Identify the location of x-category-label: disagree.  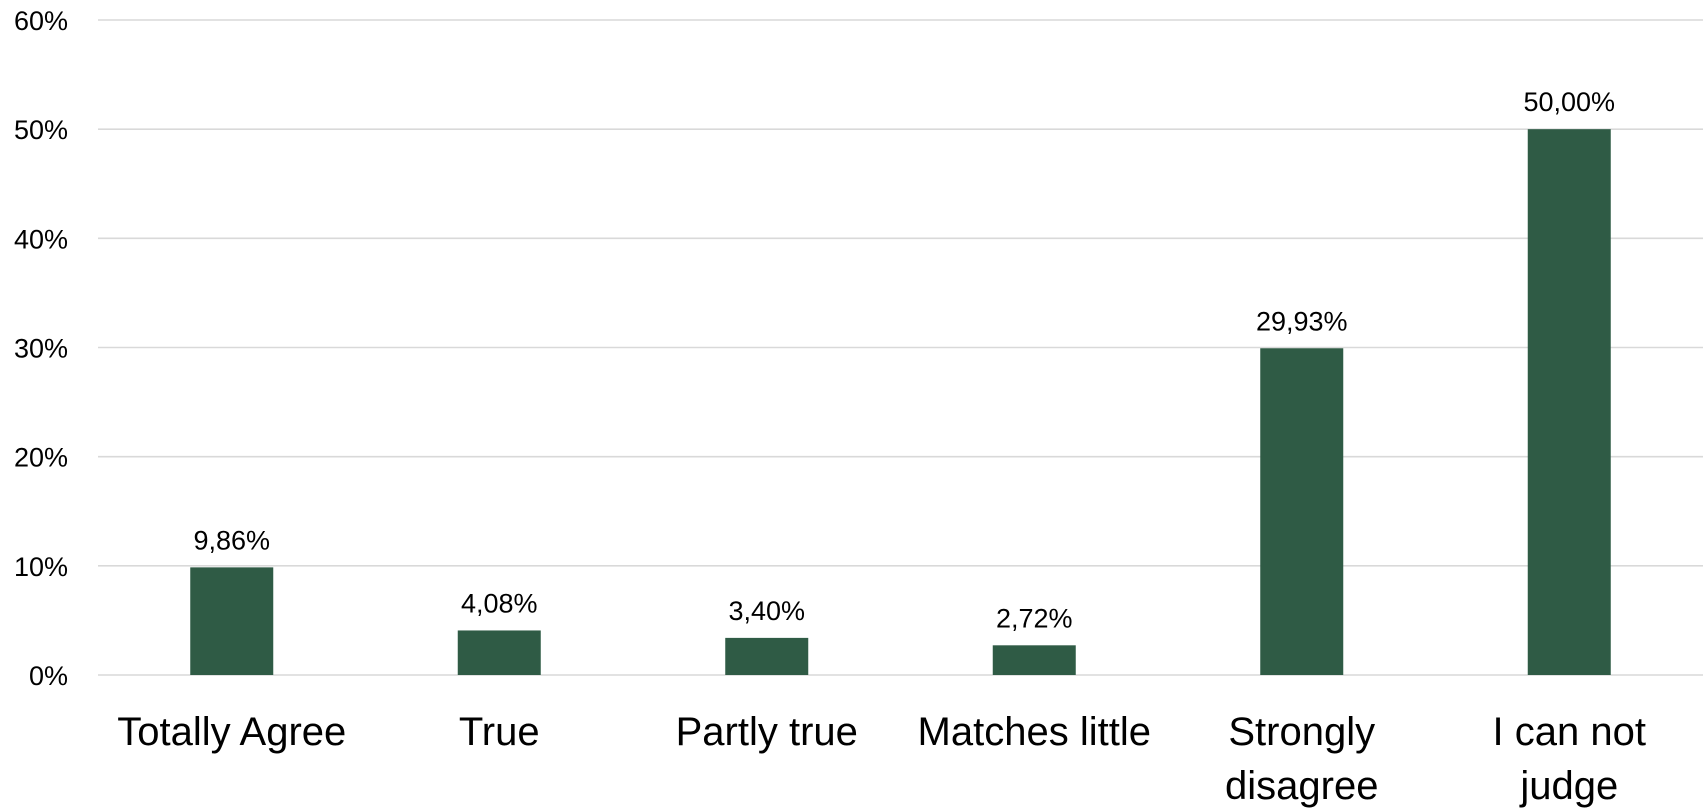
(1301, 786).